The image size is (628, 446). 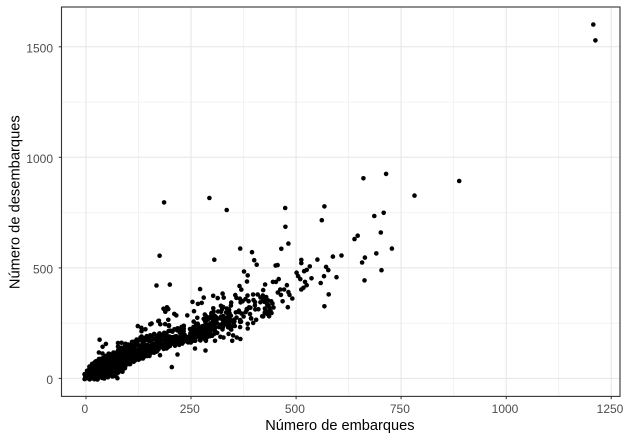 What do you see at coordinates (400, 409) in the screenshot?
I see `svg-text: 750` at bounding box center [400, 409].